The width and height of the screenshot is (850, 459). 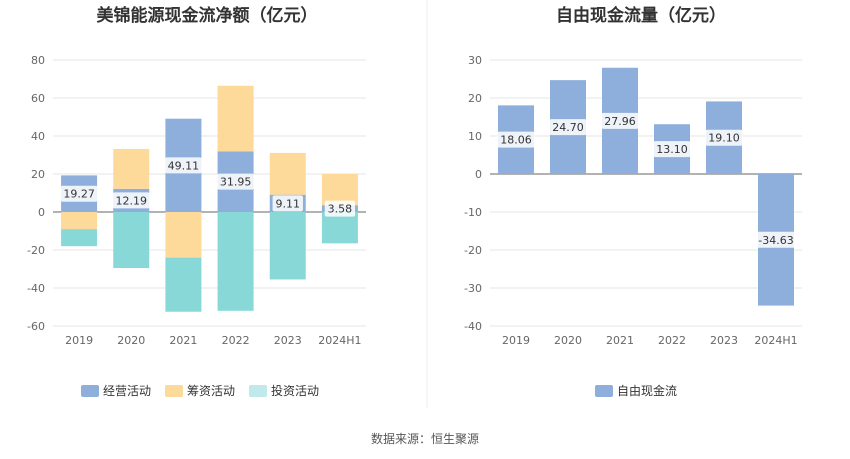 I want to click on legend-label: 筹资活动, so click(x=211, y=391).